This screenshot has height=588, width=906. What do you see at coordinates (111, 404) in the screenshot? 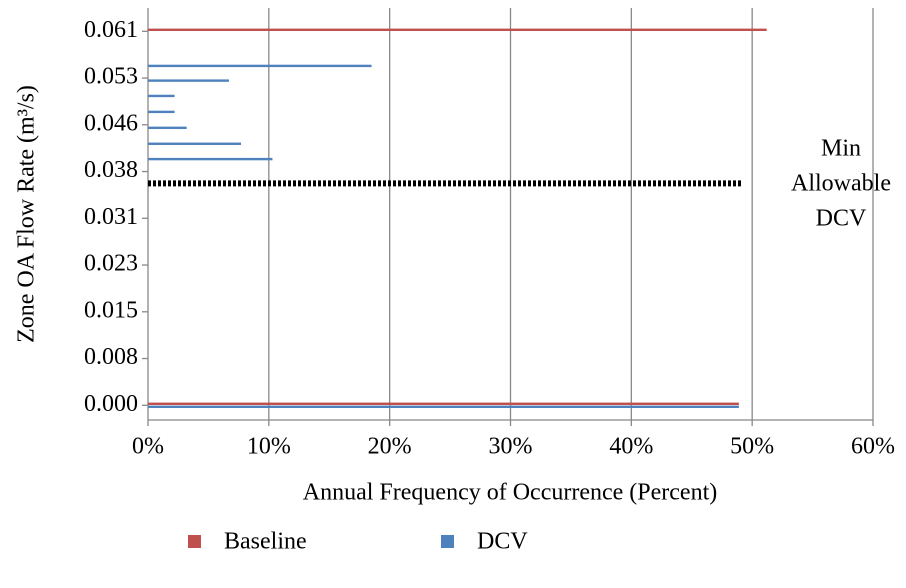
I see `y-tick-label: 0.000` at bounding box center [111, 404].